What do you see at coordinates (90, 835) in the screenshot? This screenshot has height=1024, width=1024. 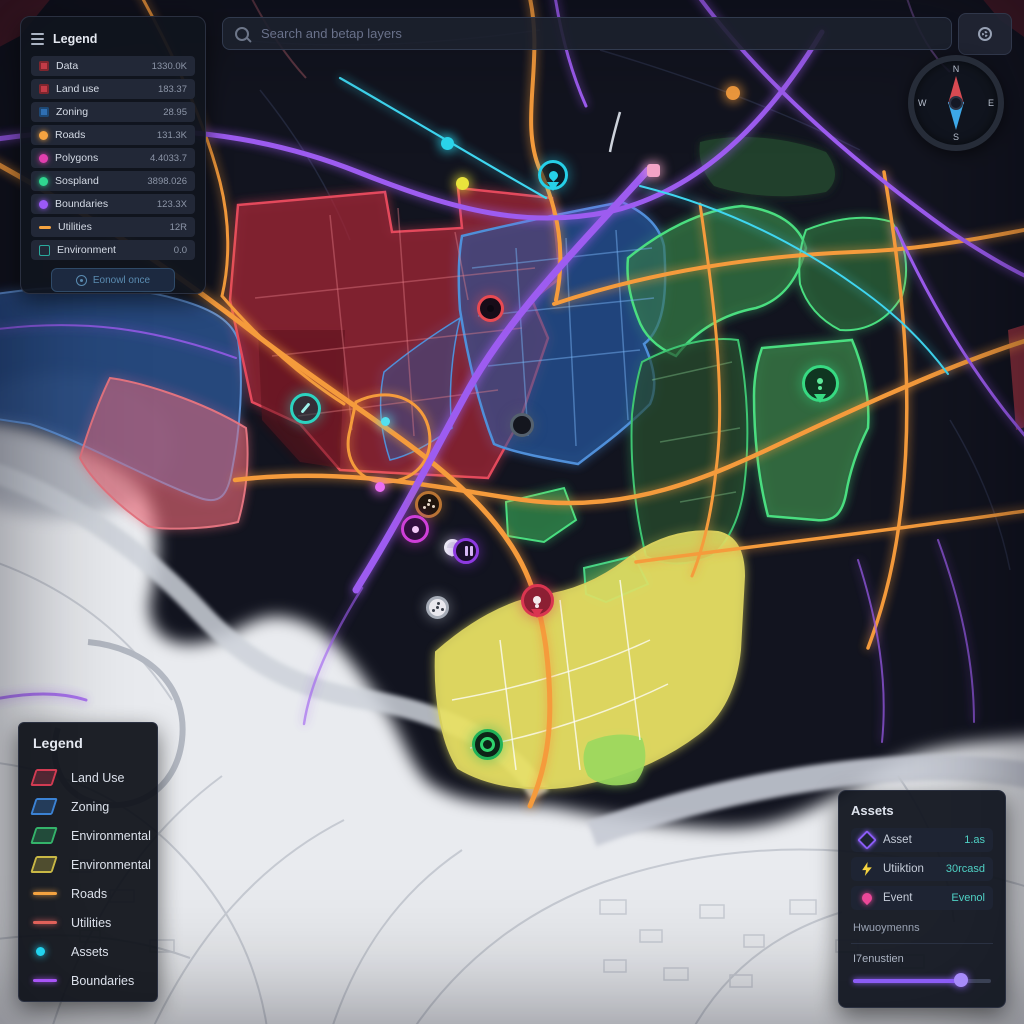 I see `legend-item-environmental-green: Environmental` at bounding box center [90, 835].